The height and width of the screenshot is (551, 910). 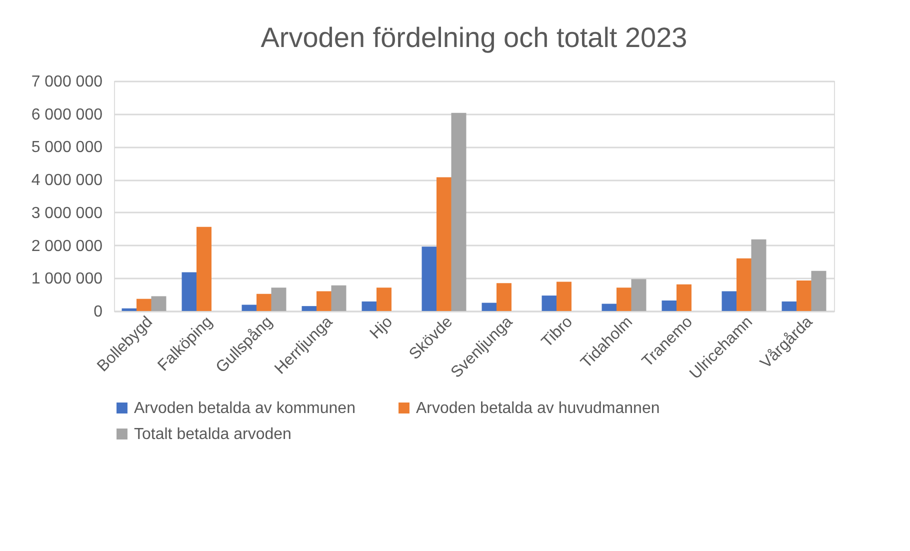 What do you see at coordinates (245, 408) in the screenshot?
I see `legend-label: Arvoden betalda av kommunen` at bounding box center [245, 408].